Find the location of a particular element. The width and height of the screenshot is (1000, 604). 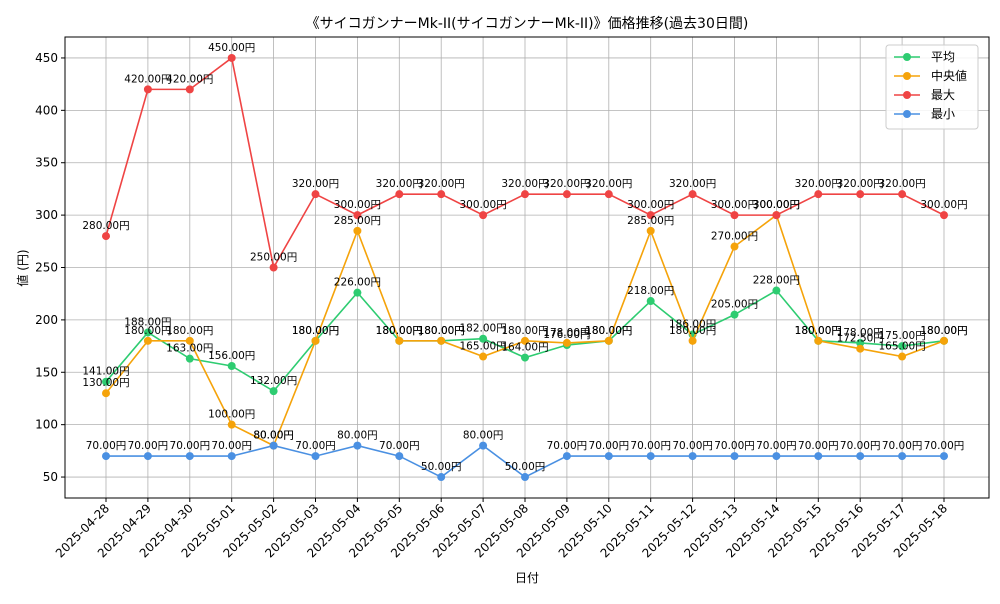

legend-entry-label: 平均 is located at coordinates (943, 57).